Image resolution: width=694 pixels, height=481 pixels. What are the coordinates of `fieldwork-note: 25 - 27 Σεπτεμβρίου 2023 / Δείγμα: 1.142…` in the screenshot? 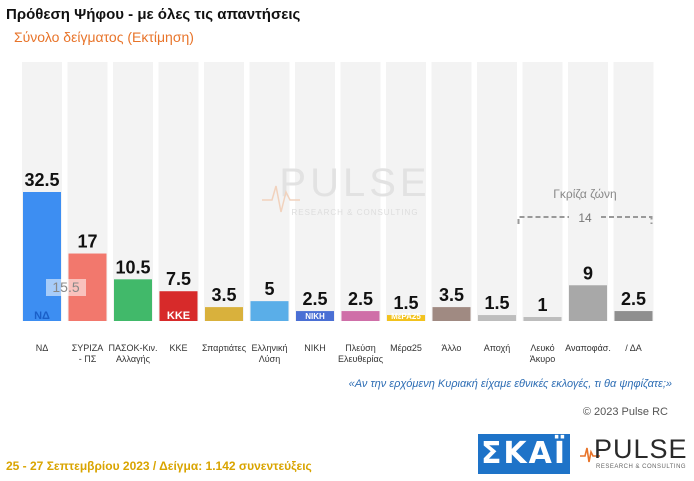 It's located at (159, 466).